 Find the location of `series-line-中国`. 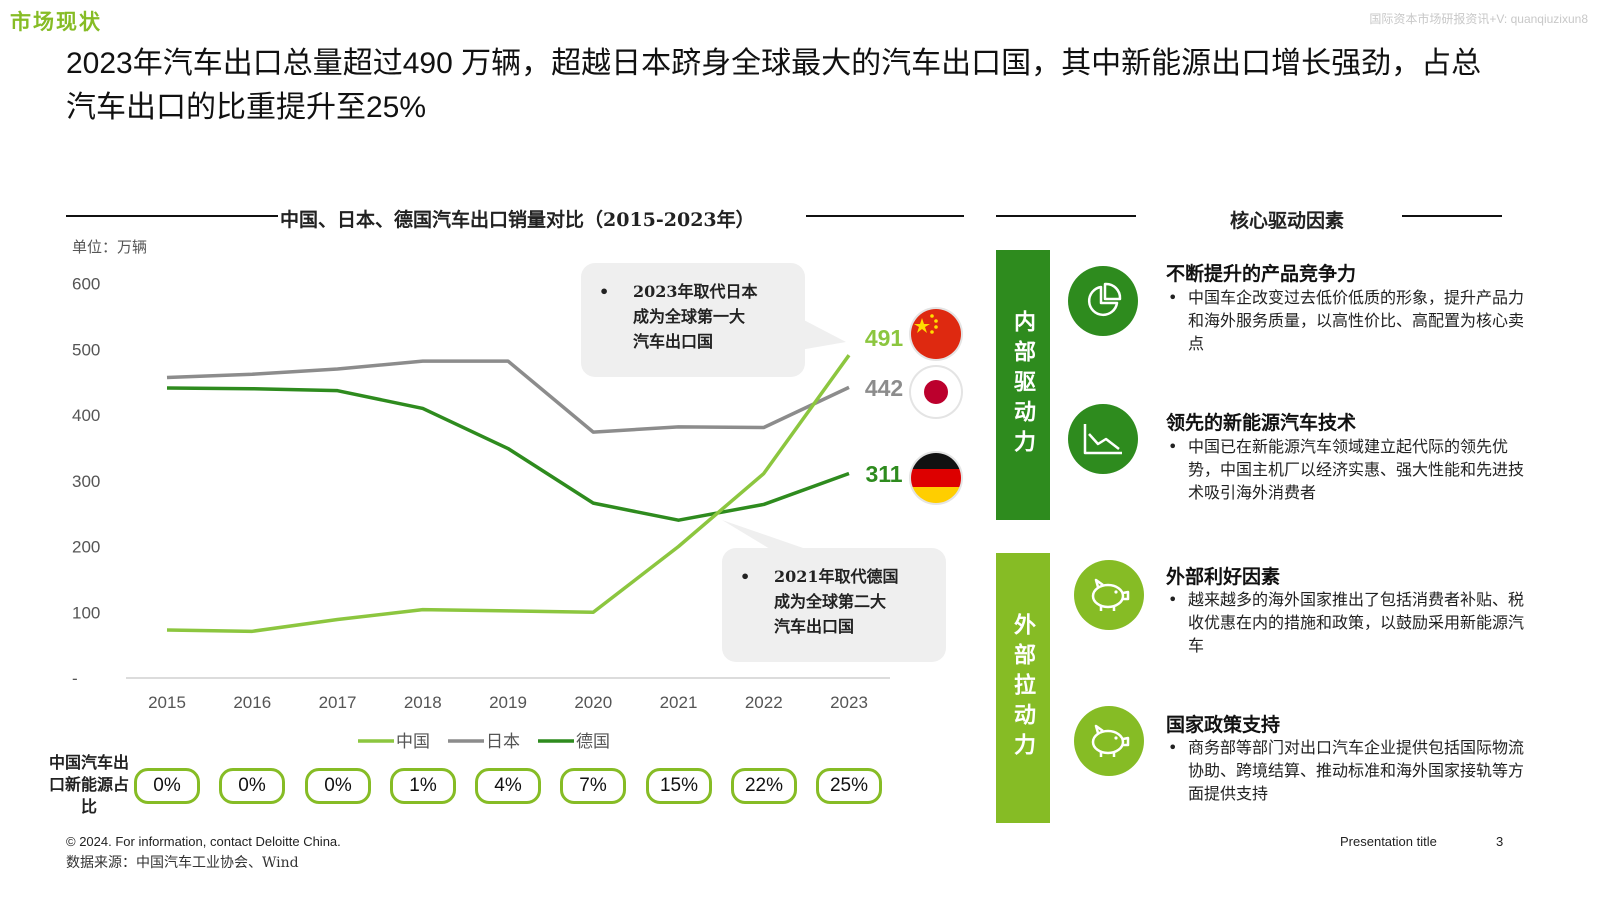

series-line-中国 is located at coordinates (508, 494).